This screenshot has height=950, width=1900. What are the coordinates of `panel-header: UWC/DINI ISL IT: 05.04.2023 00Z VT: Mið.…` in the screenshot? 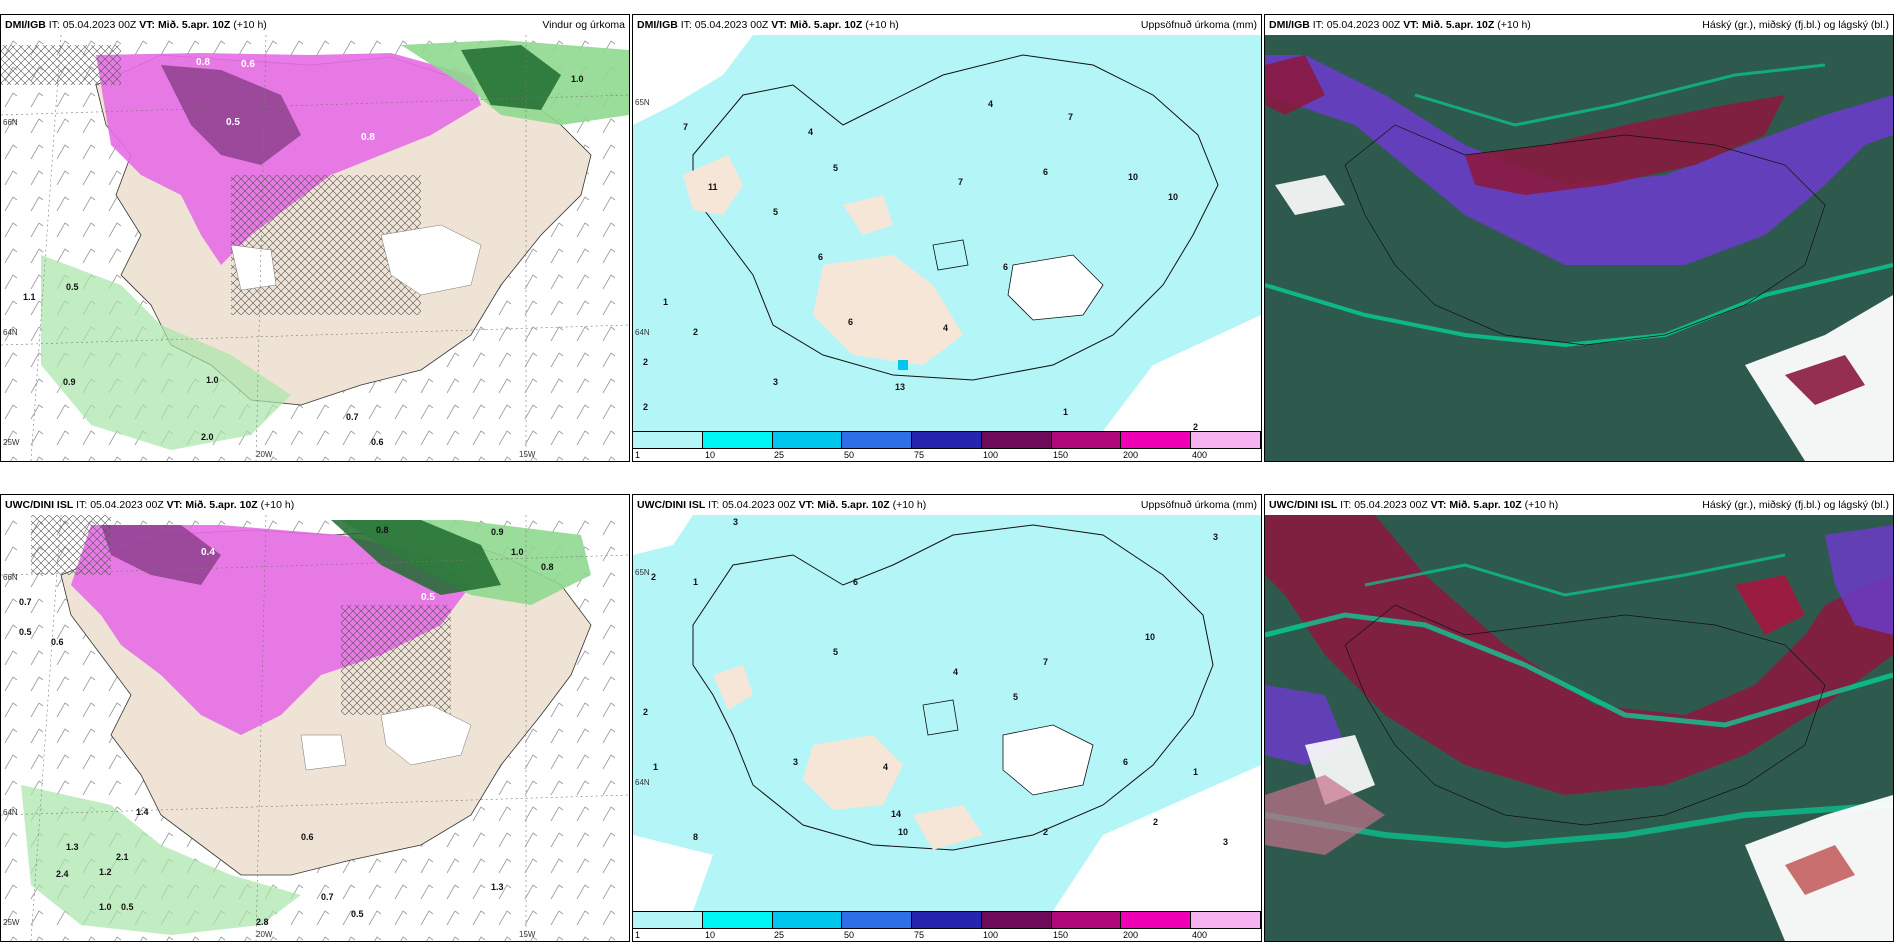 It's located at (947, 505).